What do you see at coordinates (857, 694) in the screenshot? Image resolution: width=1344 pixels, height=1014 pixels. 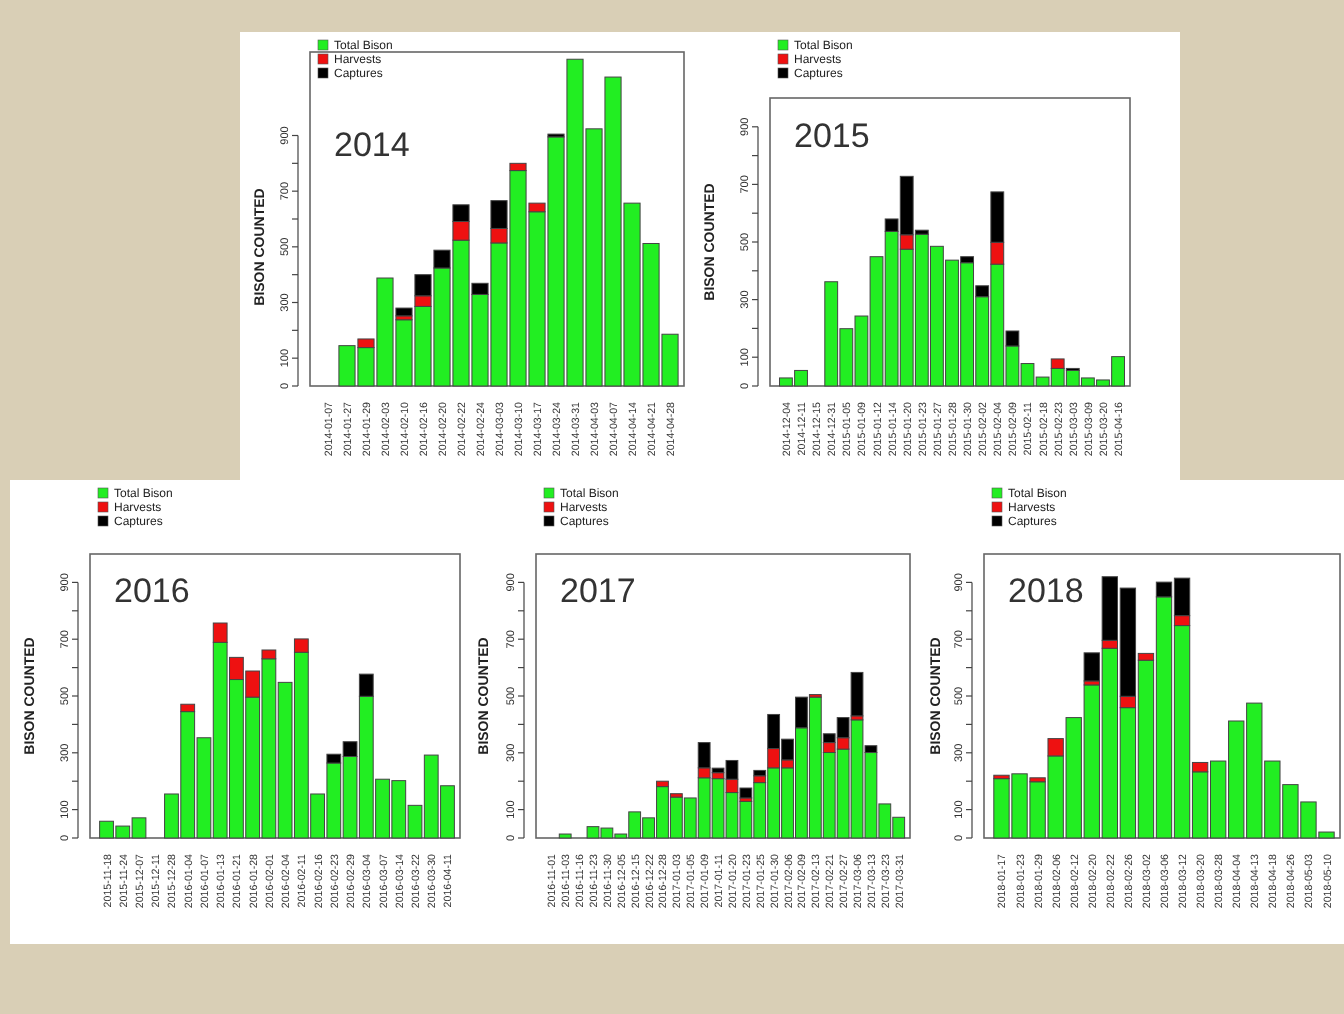 I see `bar` at bounding box center [857, 694].